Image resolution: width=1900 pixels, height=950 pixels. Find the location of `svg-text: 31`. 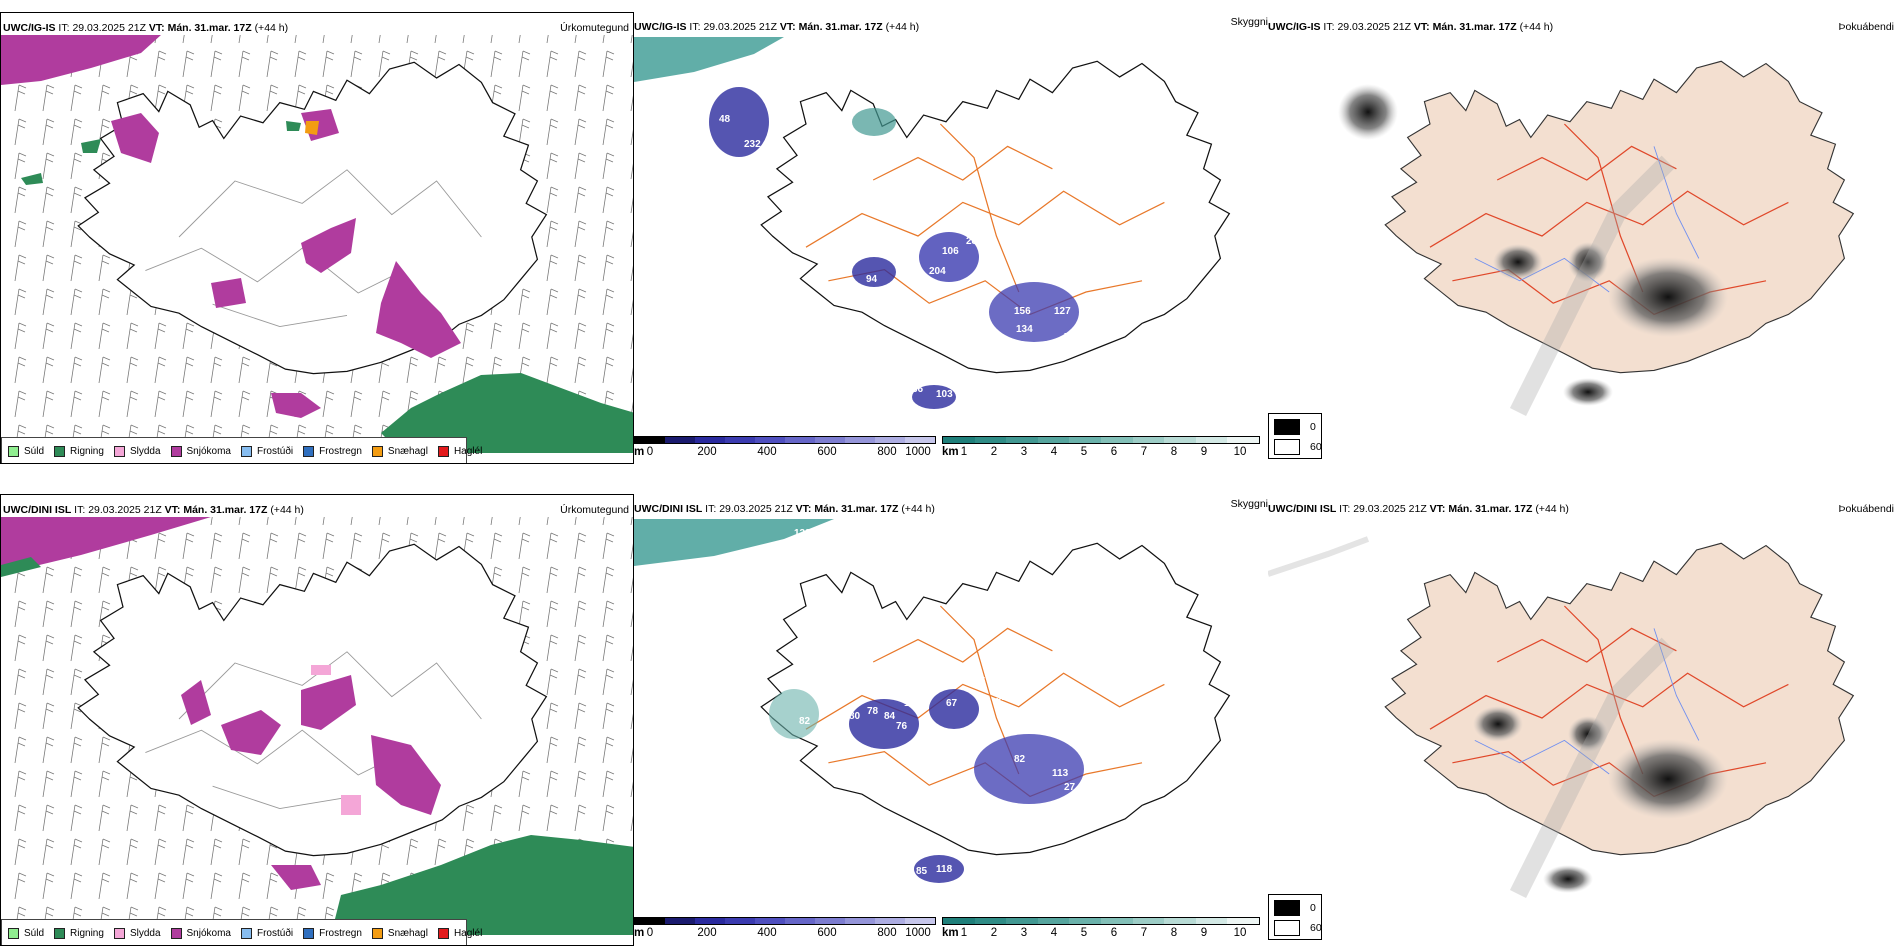

svg-text: 31 is located at coordinates (1002, 697).